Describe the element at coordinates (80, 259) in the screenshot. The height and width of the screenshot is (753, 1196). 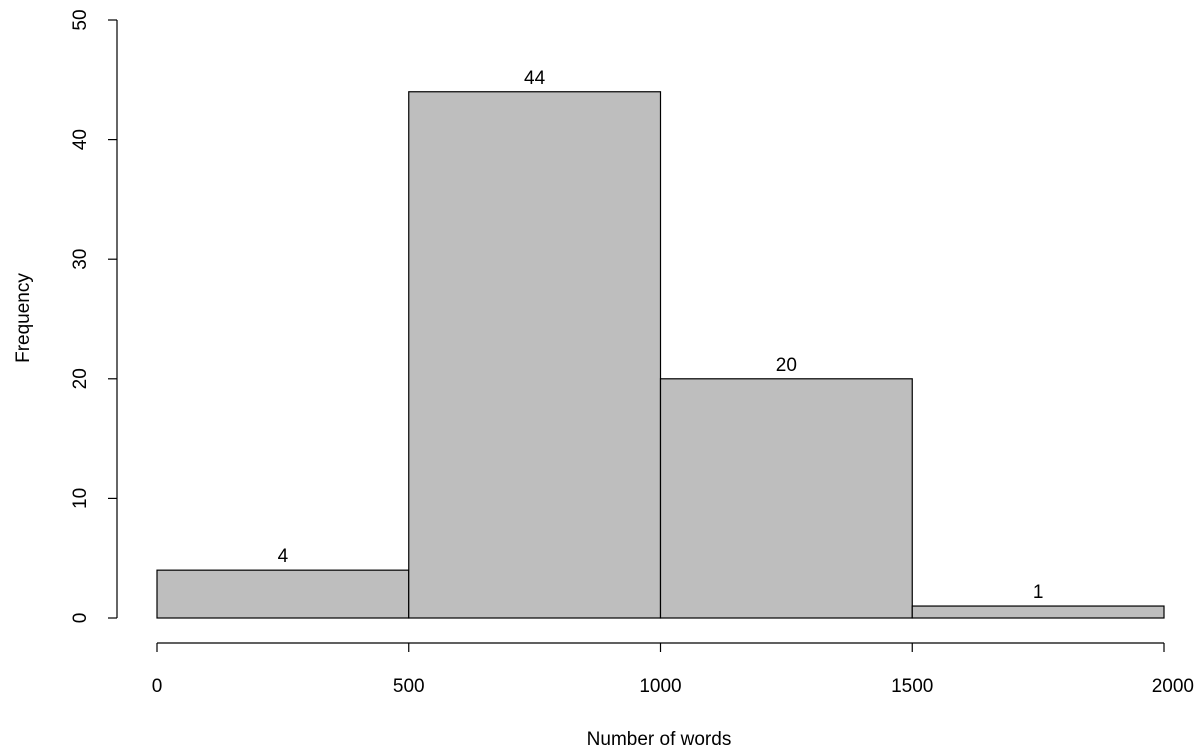
I see `y-tick-label: 30` at that location.